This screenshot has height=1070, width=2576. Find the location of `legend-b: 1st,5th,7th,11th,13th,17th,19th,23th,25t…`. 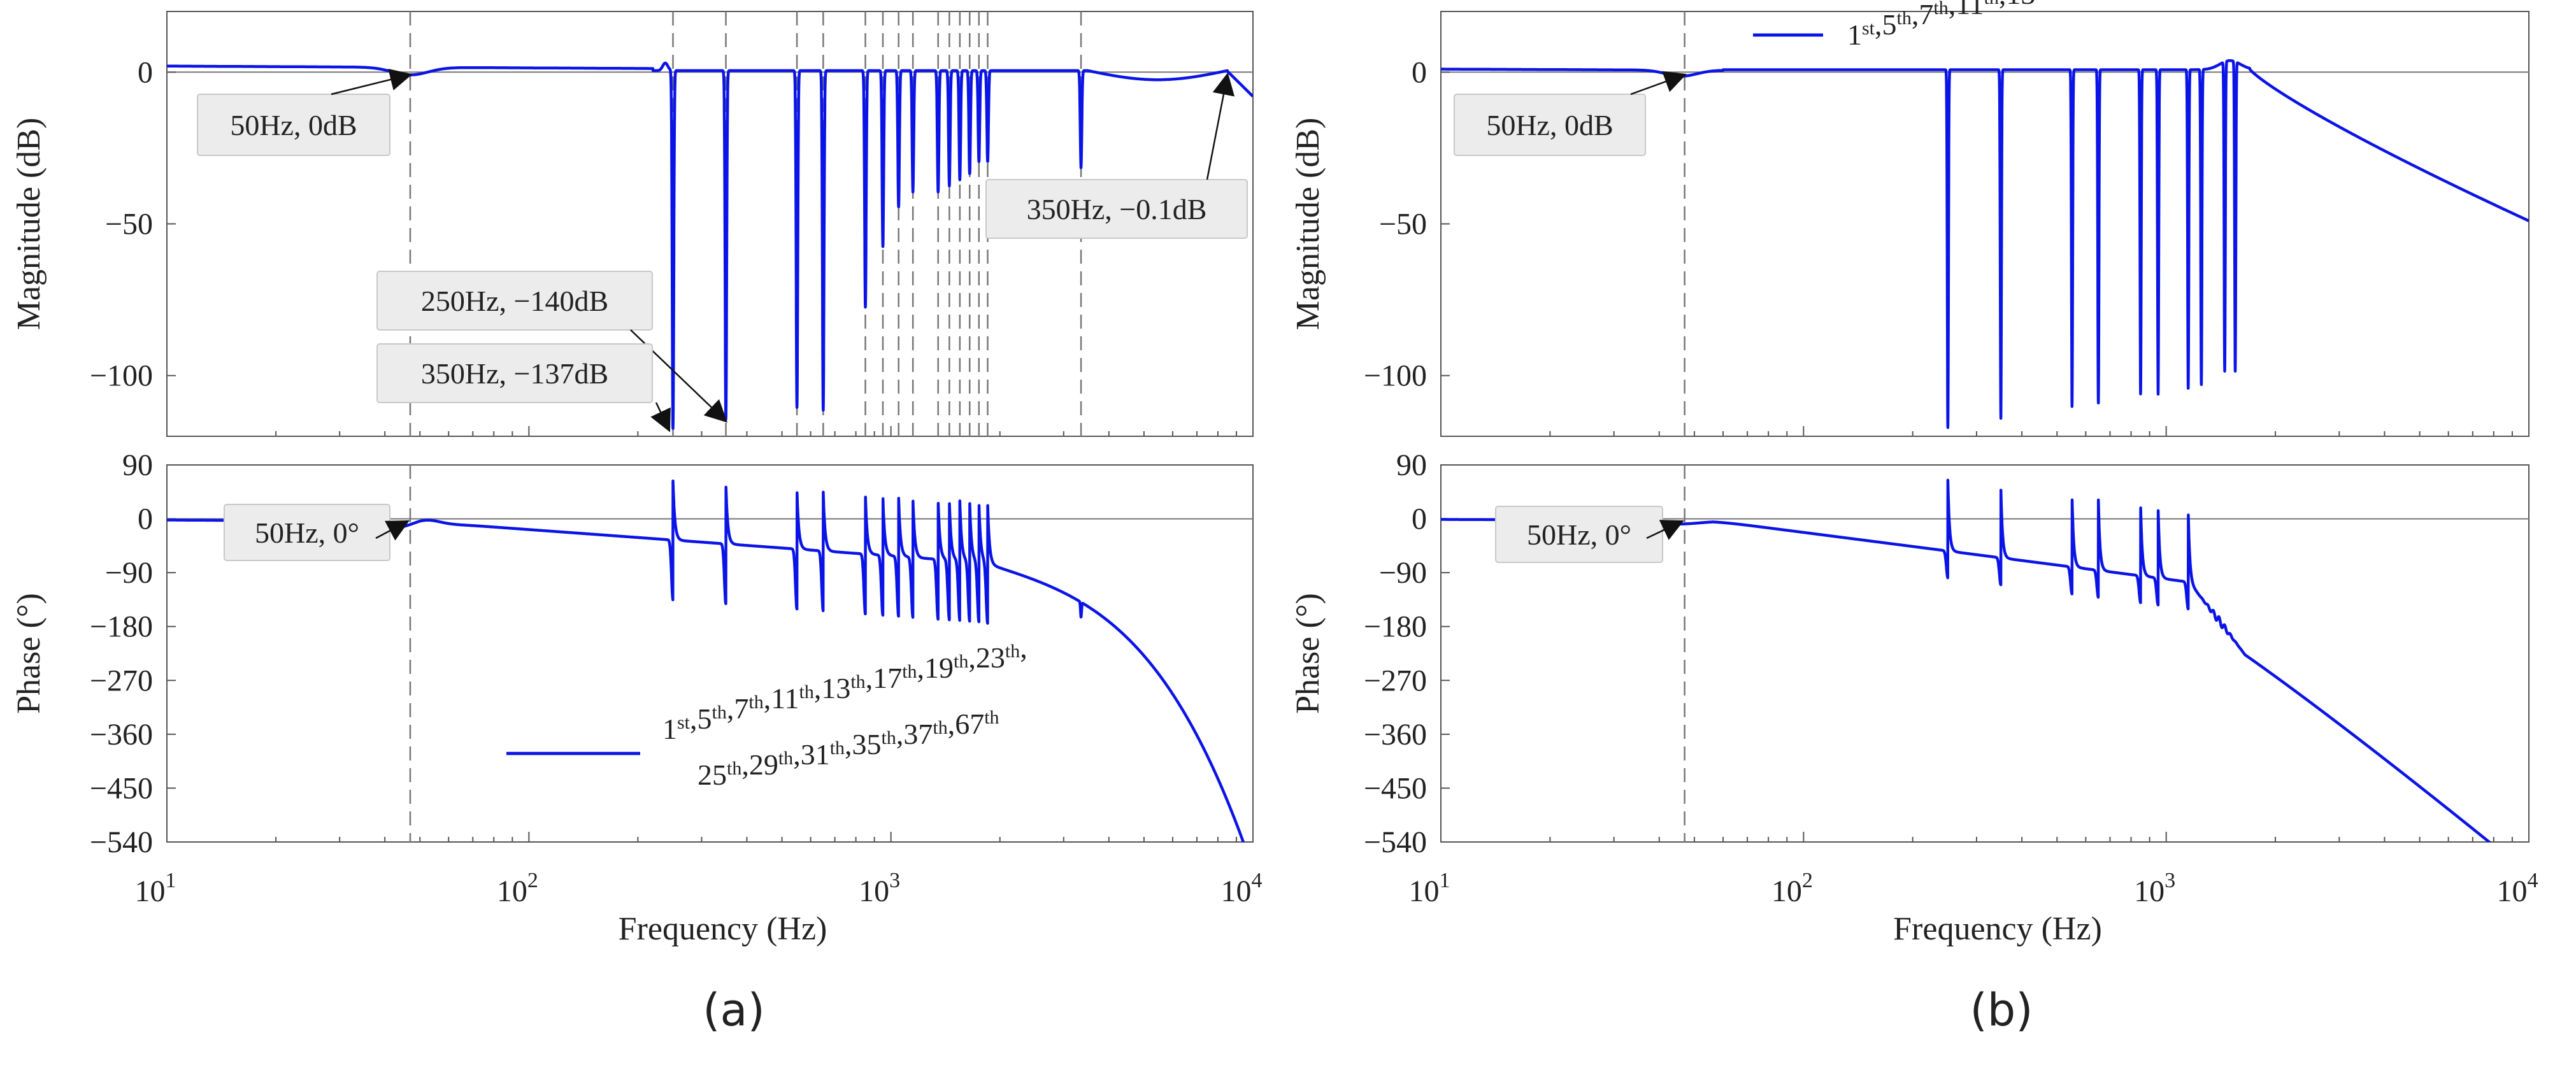

legend-b: 1st,5th,7th,11th,13th,17th,19th,23th,25t… is located at coordinates (2056, 25).